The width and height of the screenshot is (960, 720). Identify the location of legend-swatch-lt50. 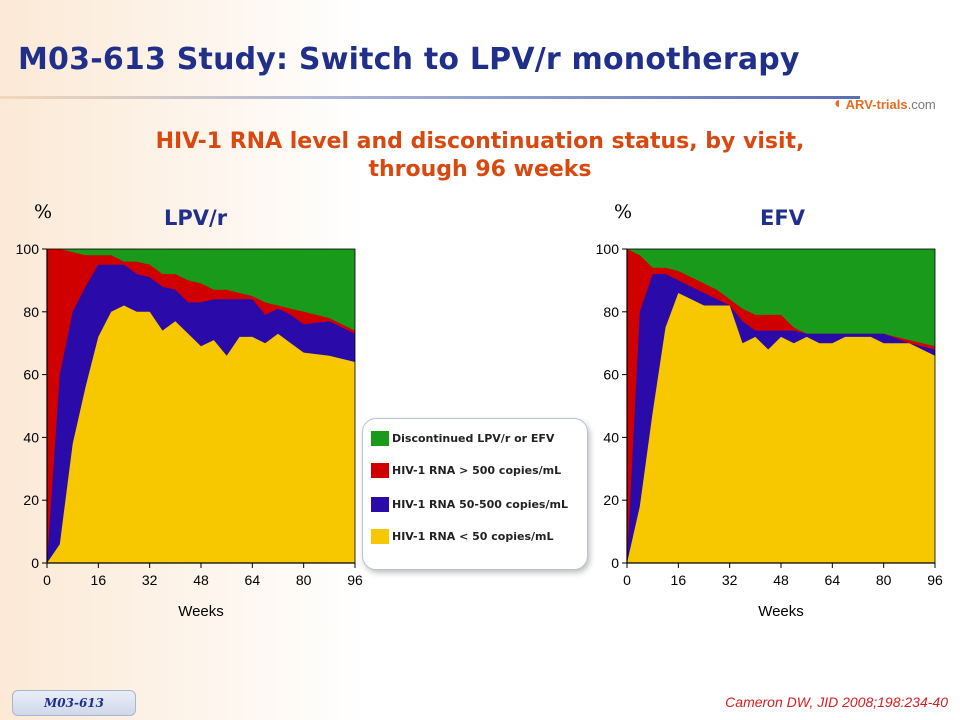
(380, 536).